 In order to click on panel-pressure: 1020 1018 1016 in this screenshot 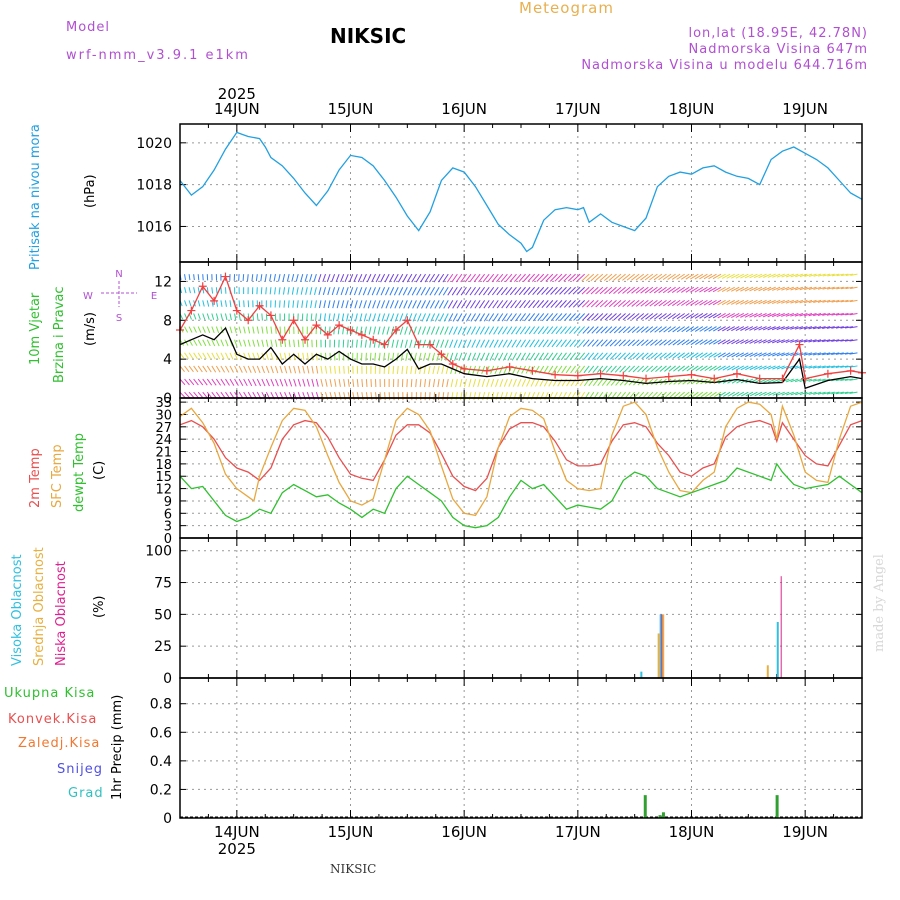, I will do `click(499, 193)`.